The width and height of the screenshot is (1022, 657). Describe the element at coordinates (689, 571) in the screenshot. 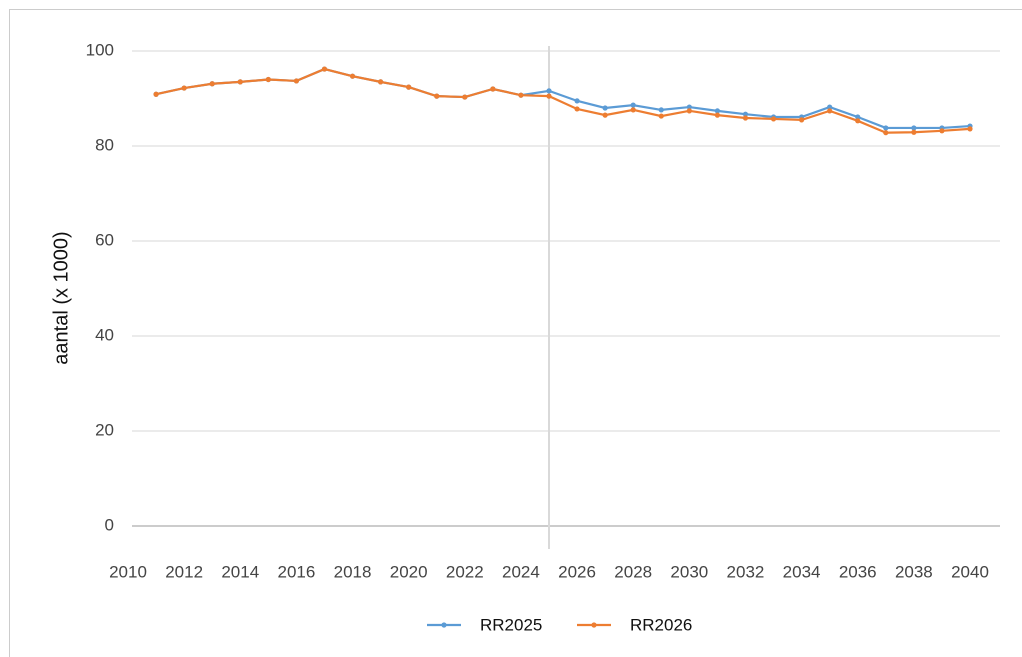

I see `x-tick-label: 2030` at that location.